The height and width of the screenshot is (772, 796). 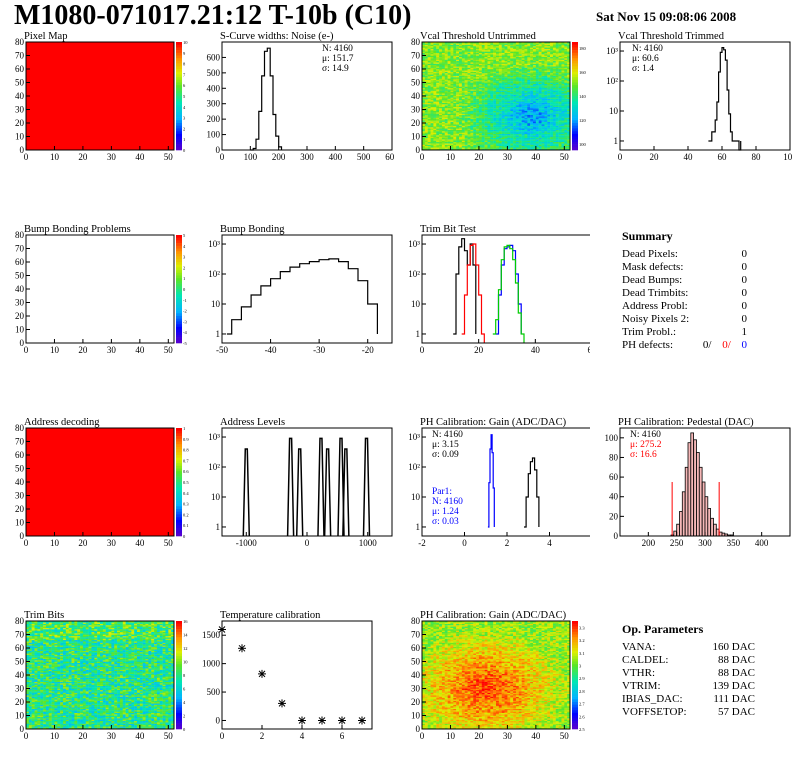 I want to click on y-tick-label: 0, so click(x=218, y=150).